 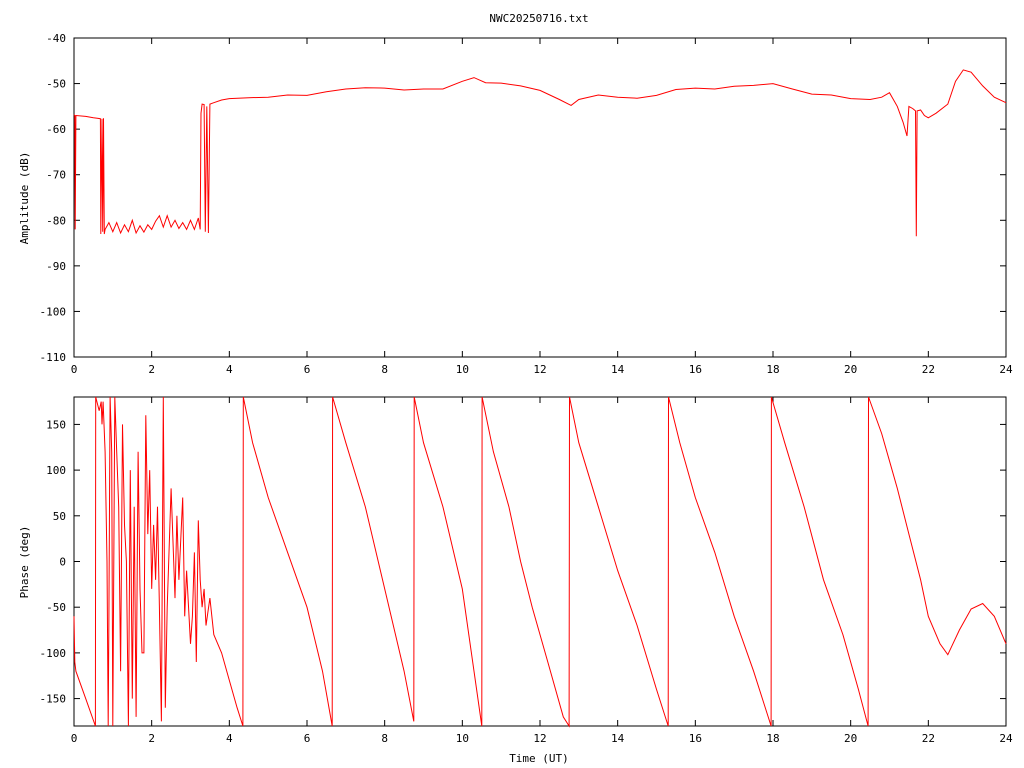 What do you see at coordinates (53, 357) in the screenshot?
I see `amplitude-y-tick-label: -110` at bounding box center [53, 357].